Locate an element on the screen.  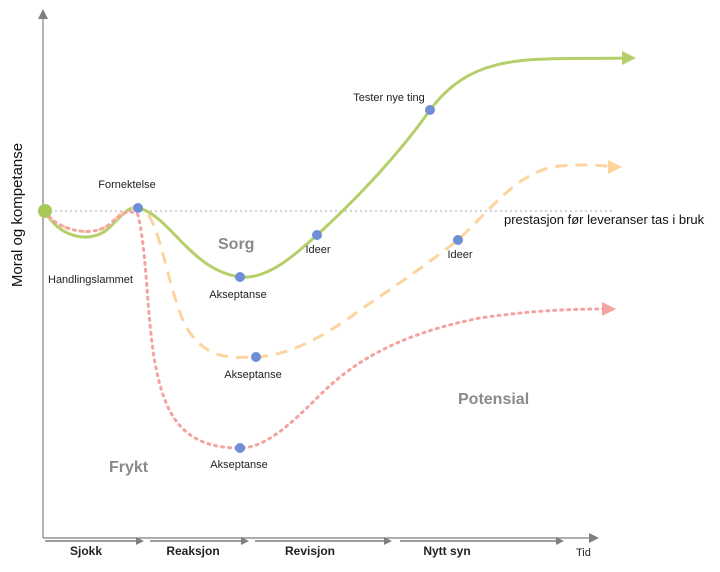
phase-label-sjokk: Sjokk is located at coordinates (86, 551).